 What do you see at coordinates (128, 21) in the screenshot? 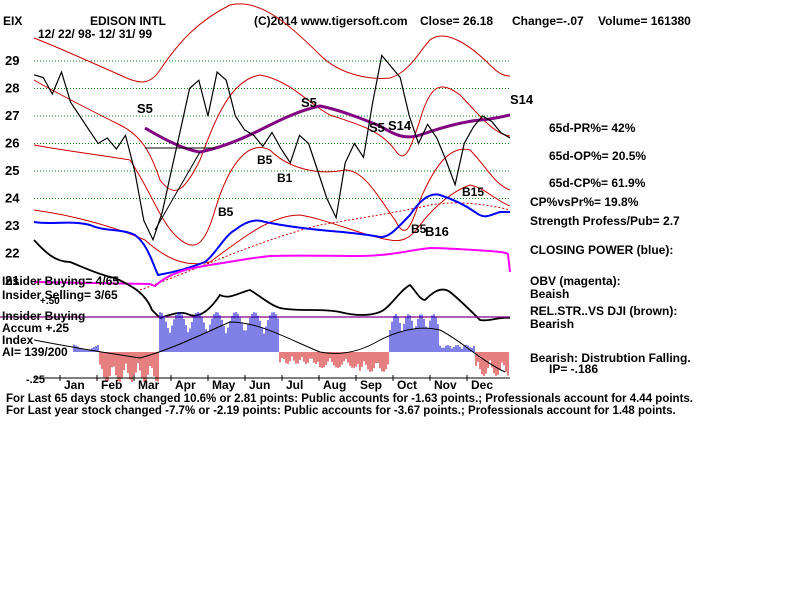
I see `company-name: EDISON INTL` at bounding box center [128, 21].